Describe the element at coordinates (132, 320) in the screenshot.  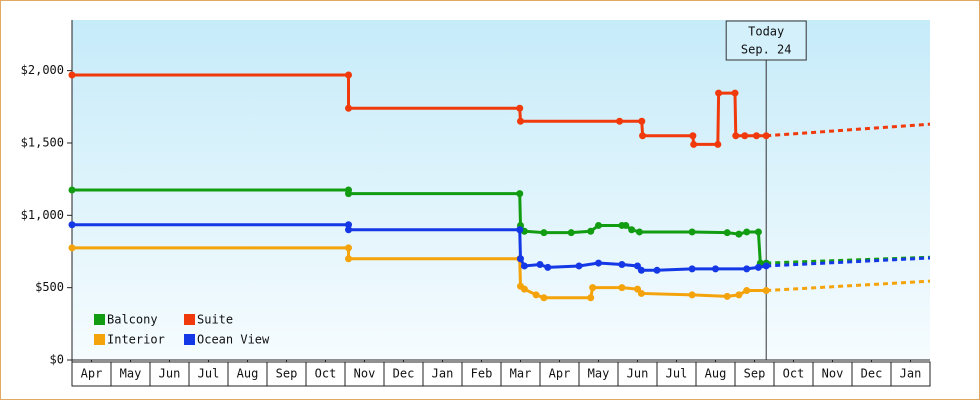
I see `legend-label: Balcony` at that location.